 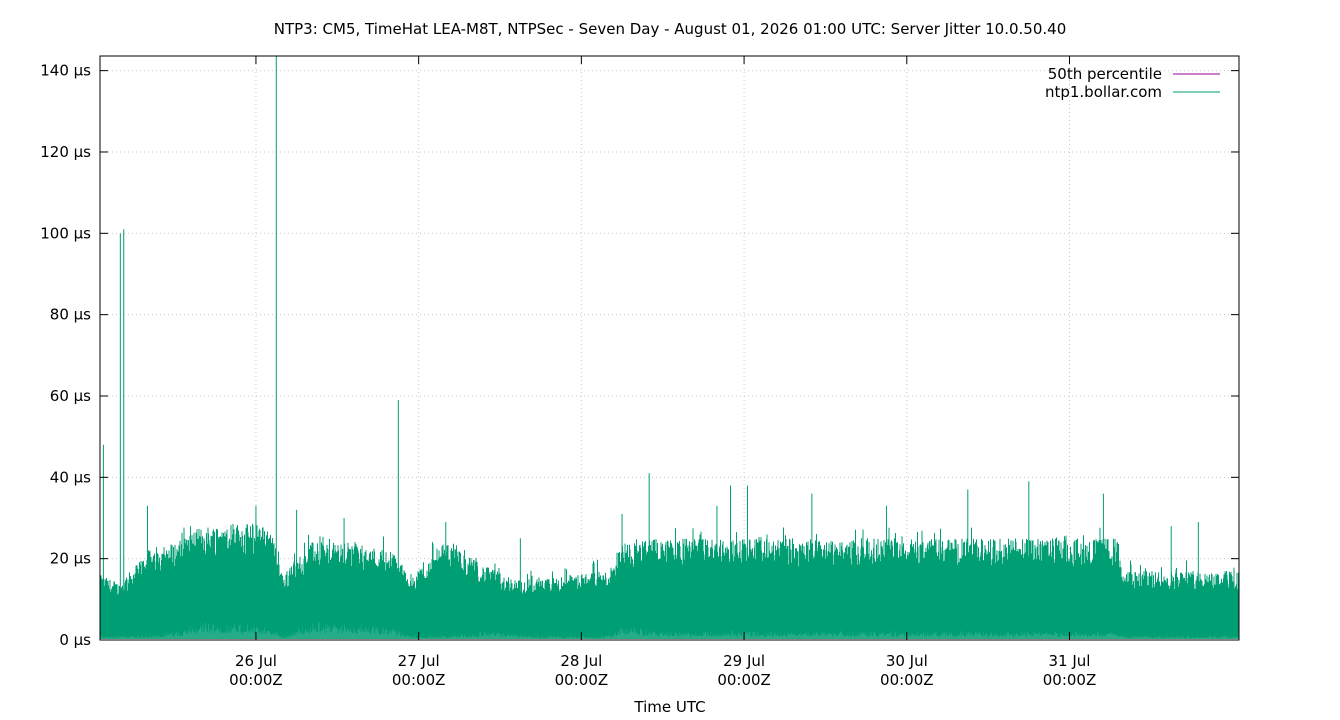 I want to click on x-tick-label-date: 28 Jul, so click(x=581, y=661).